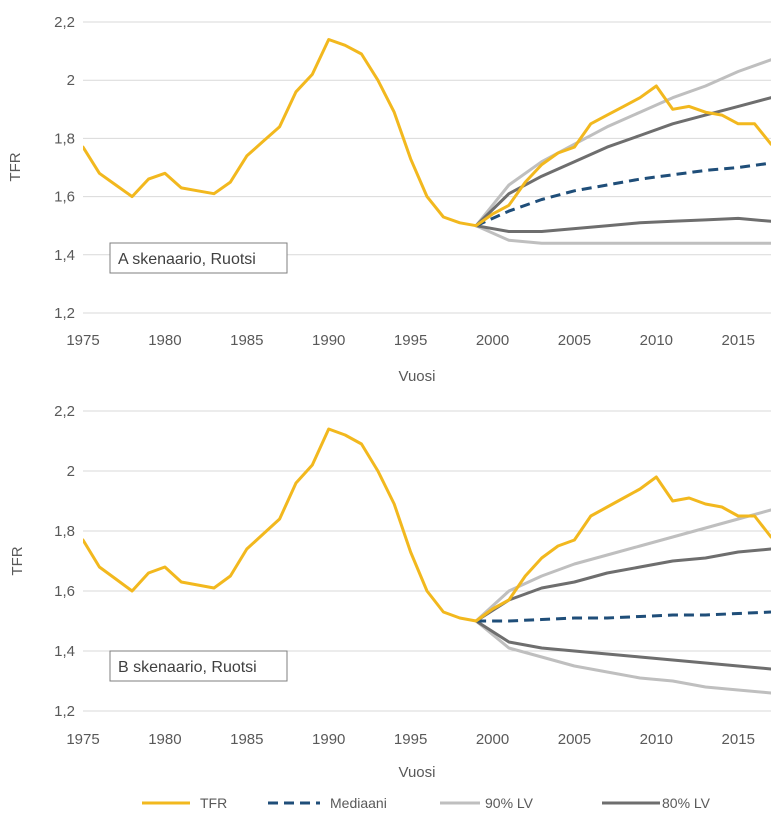 This screenshot has width=771, height=822. I want to click on legend-item: 80% LV, so click(656, 803).